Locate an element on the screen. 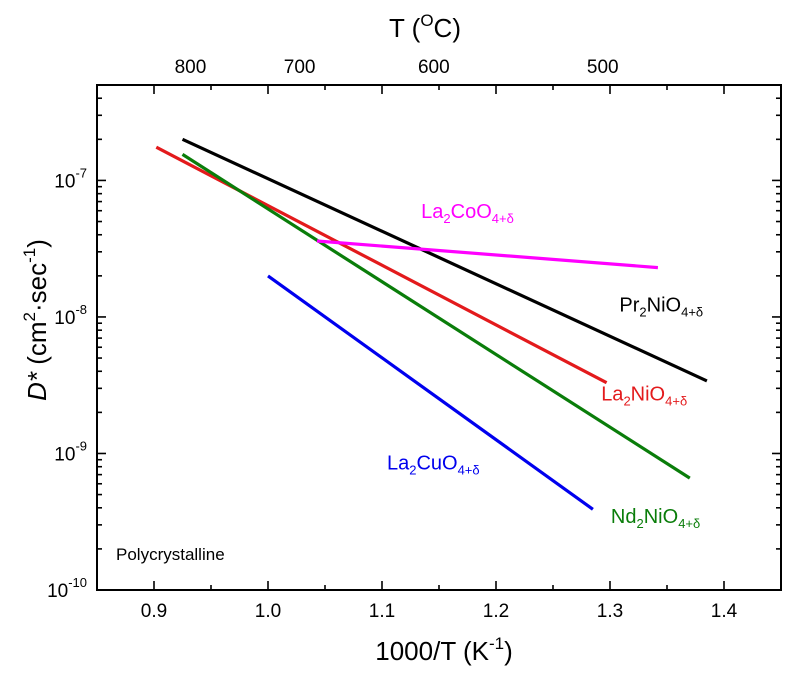 This screenshot has height=676, width=789. x-tick-label: 0.9 is located at coordinates (154, 611).